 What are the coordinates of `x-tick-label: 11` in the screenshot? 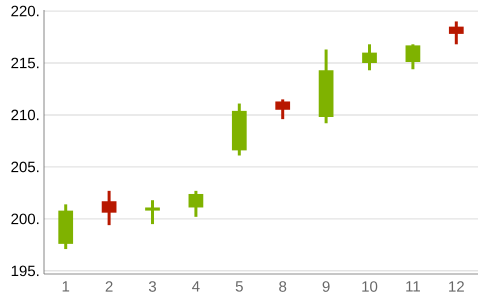 It's located at (413, 286).